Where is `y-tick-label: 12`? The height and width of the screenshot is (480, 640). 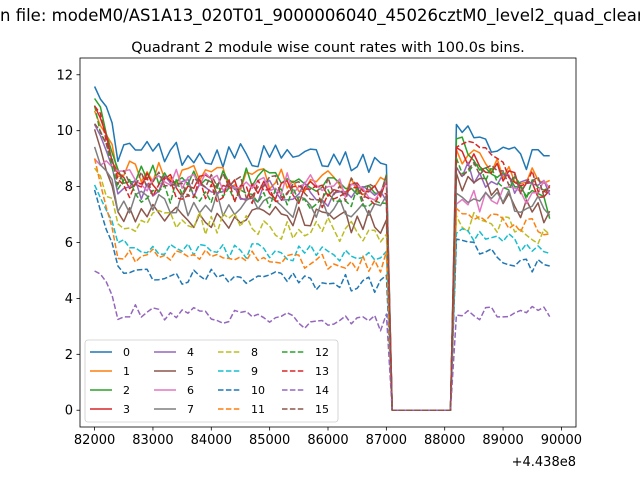 y-tick-label: 12 is located at coordinates (64, 75).